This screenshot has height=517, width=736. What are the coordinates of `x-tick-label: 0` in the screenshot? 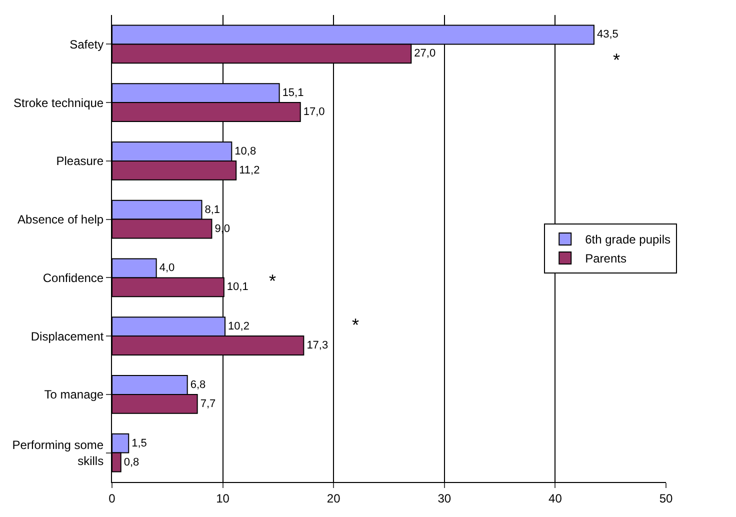 It's located at (112, 498).